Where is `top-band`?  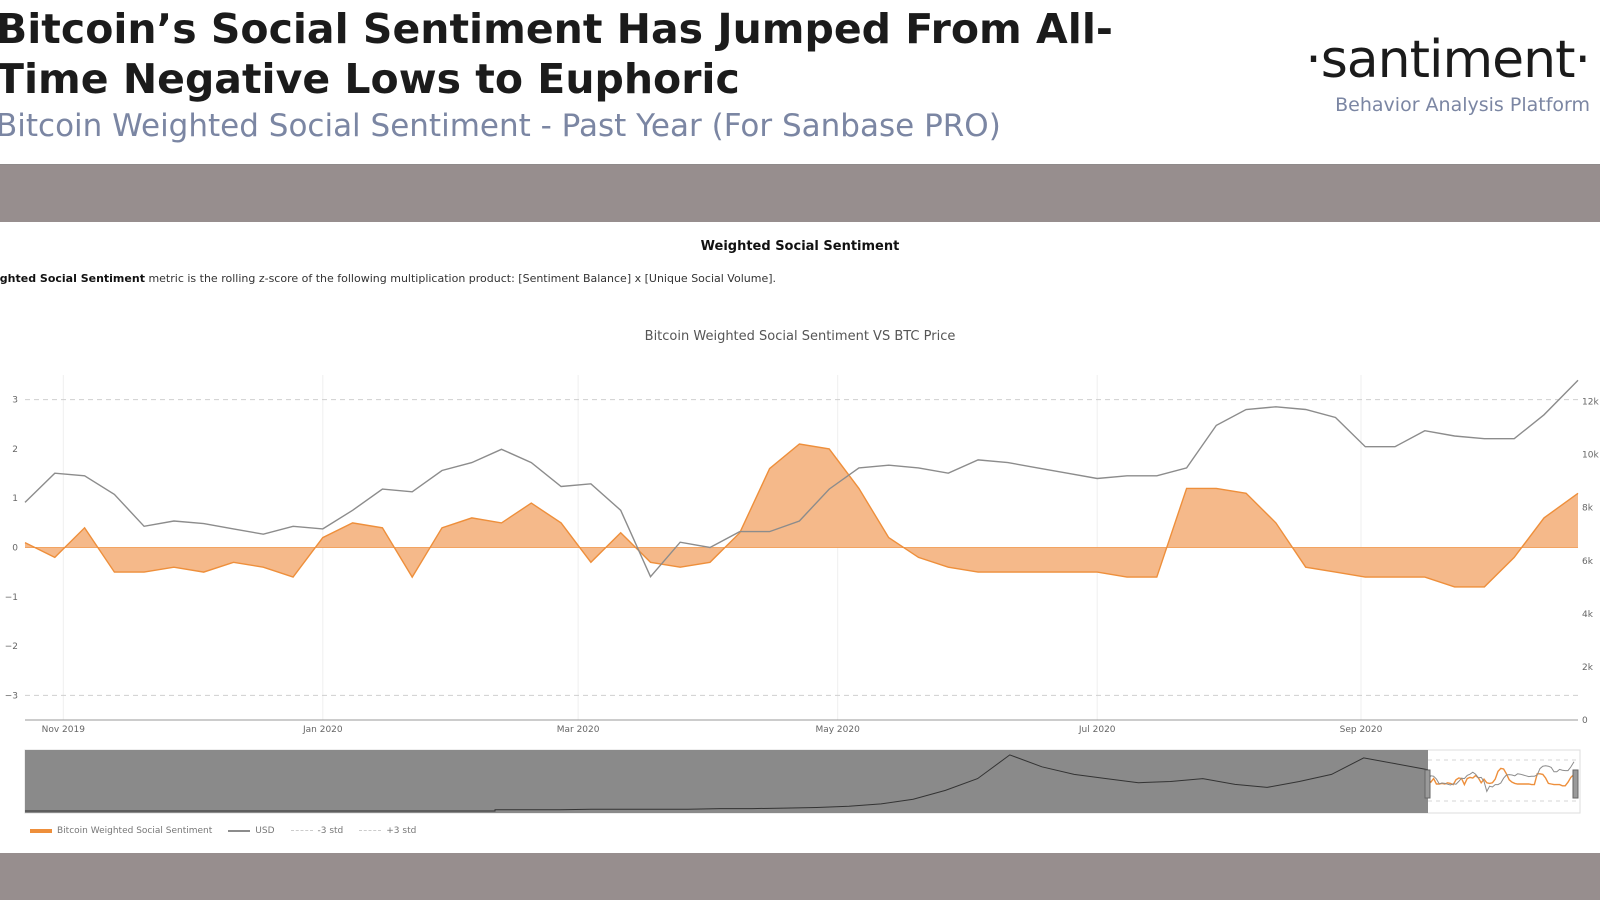
top-band is located at coordinates (800, 193).